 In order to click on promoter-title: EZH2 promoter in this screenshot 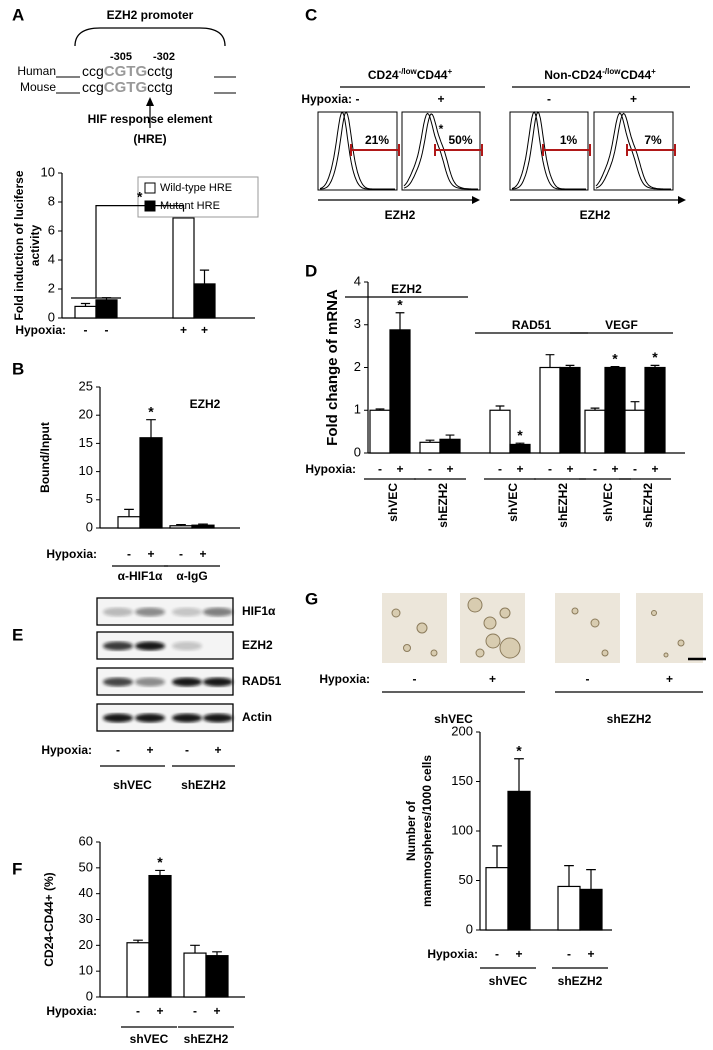, I will do `click(150, 15)`.